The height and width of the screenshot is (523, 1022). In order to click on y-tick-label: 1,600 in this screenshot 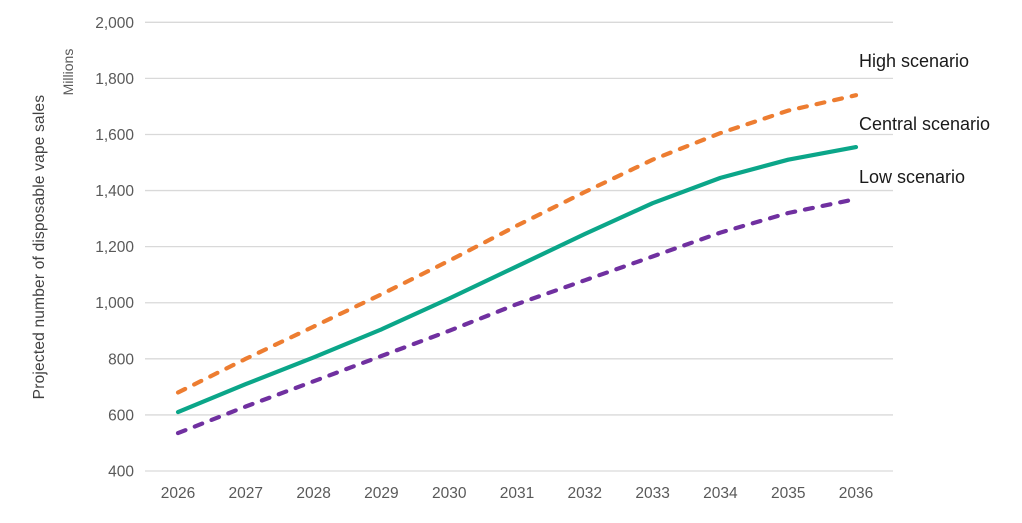, I will do `click(114, 135)`.